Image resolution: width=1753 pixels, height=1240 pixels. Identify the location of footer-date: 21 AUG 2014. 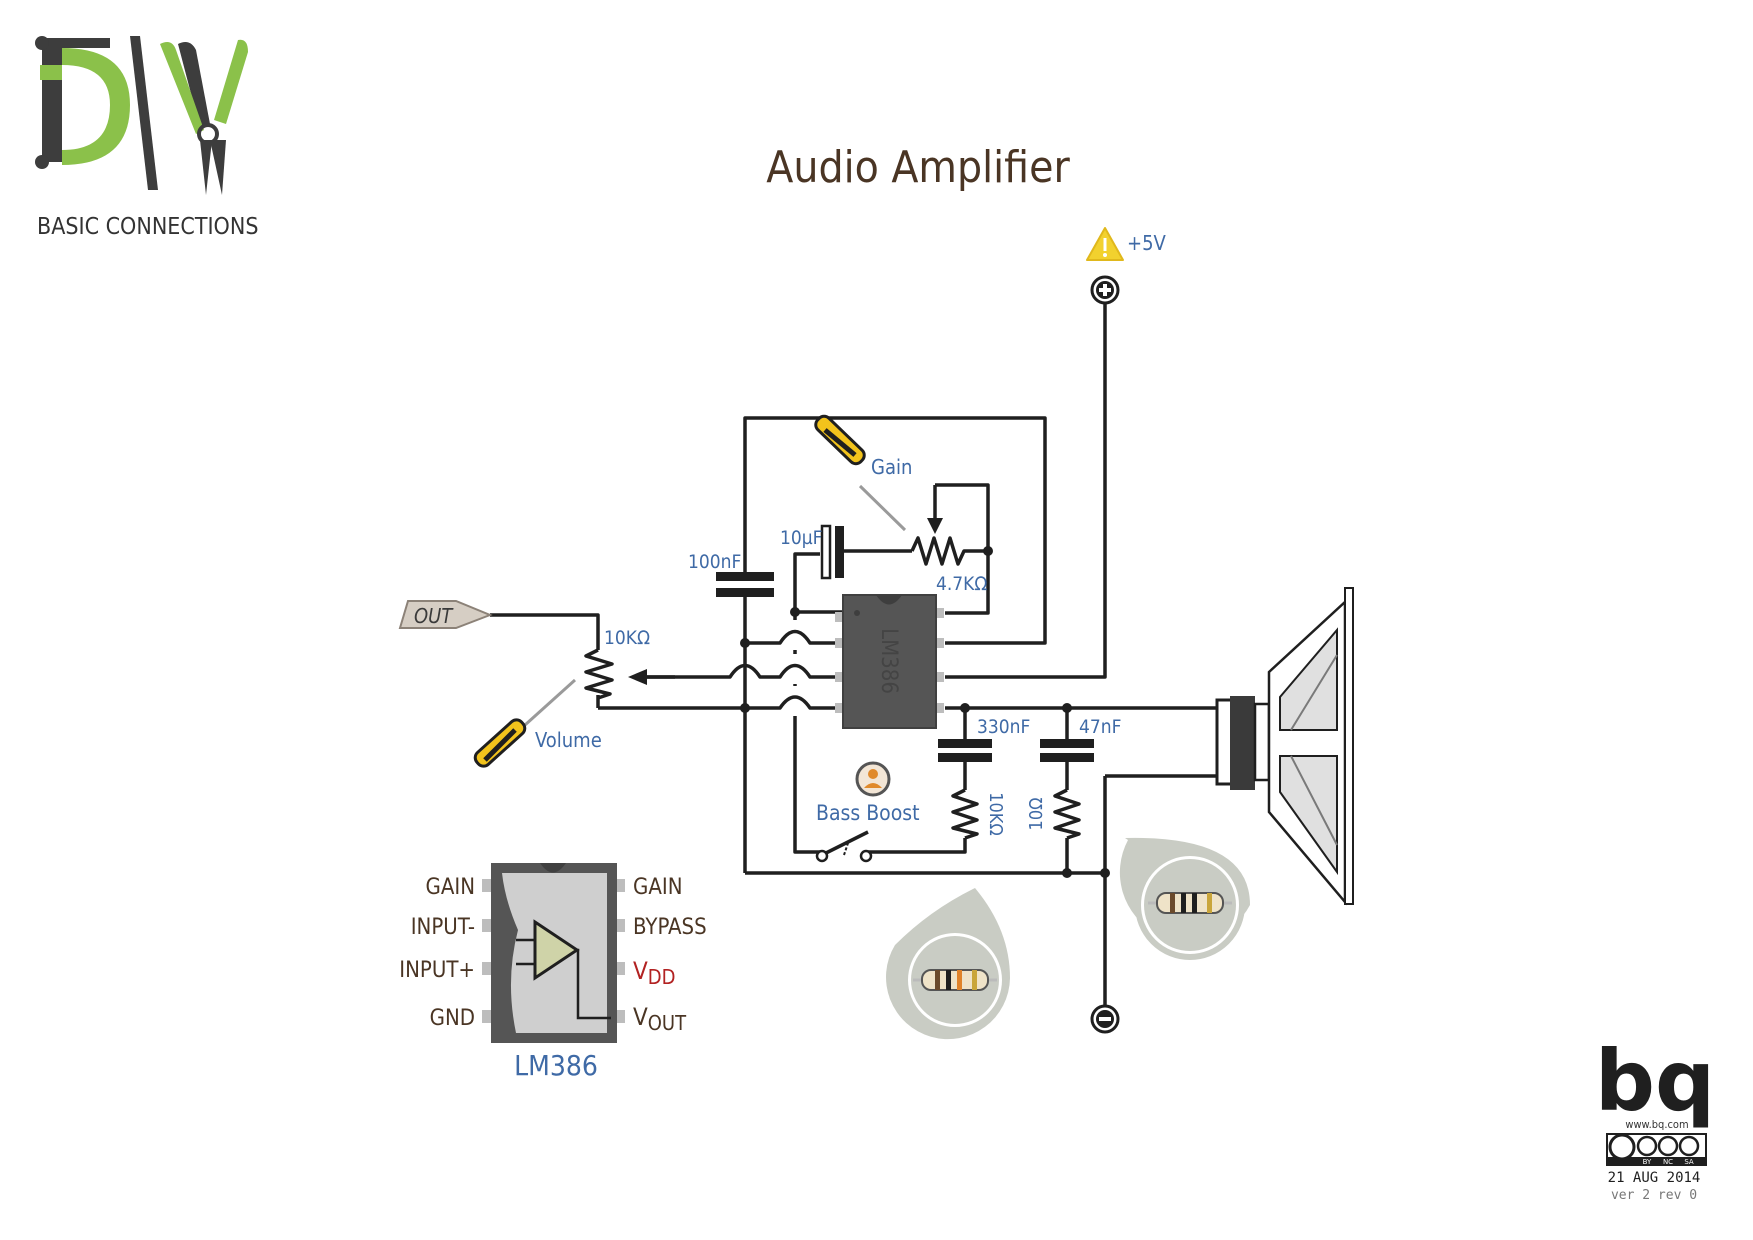
(1654, 1178).